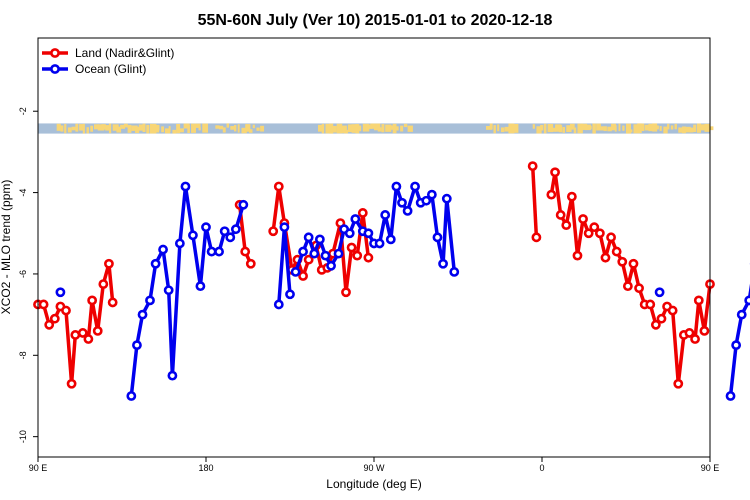  I want to click on x-tick-label: 90 W, so click(374, 468).